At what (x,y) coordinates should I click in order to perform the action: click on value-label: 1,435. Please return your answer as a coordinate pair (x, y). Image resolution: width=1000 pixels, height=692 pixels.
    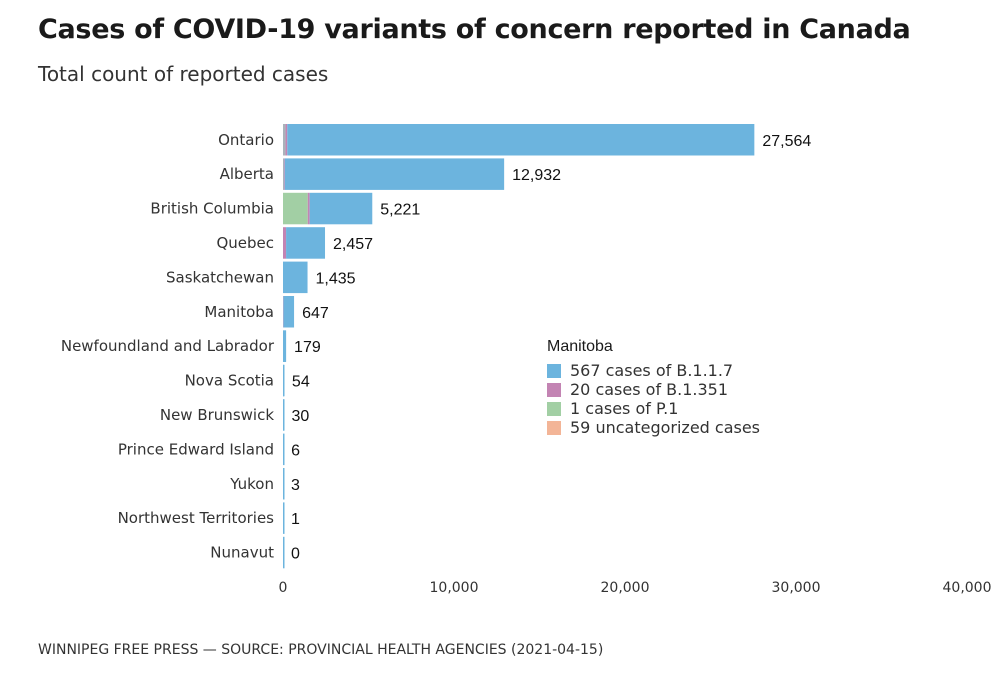
    Looking at the image, I should click on (336, 278).